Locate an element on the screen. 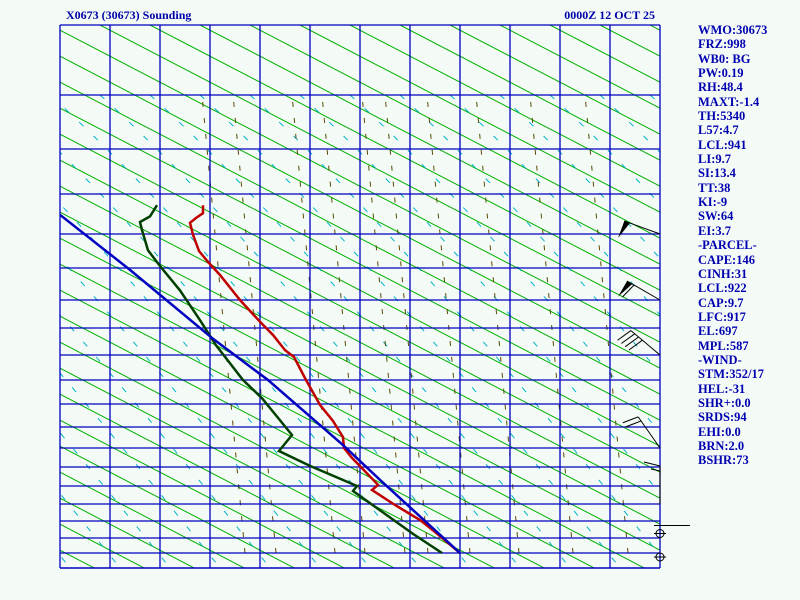 The image size is (800, 600). index-item: SW:64 is located at coordinates (716, 216).